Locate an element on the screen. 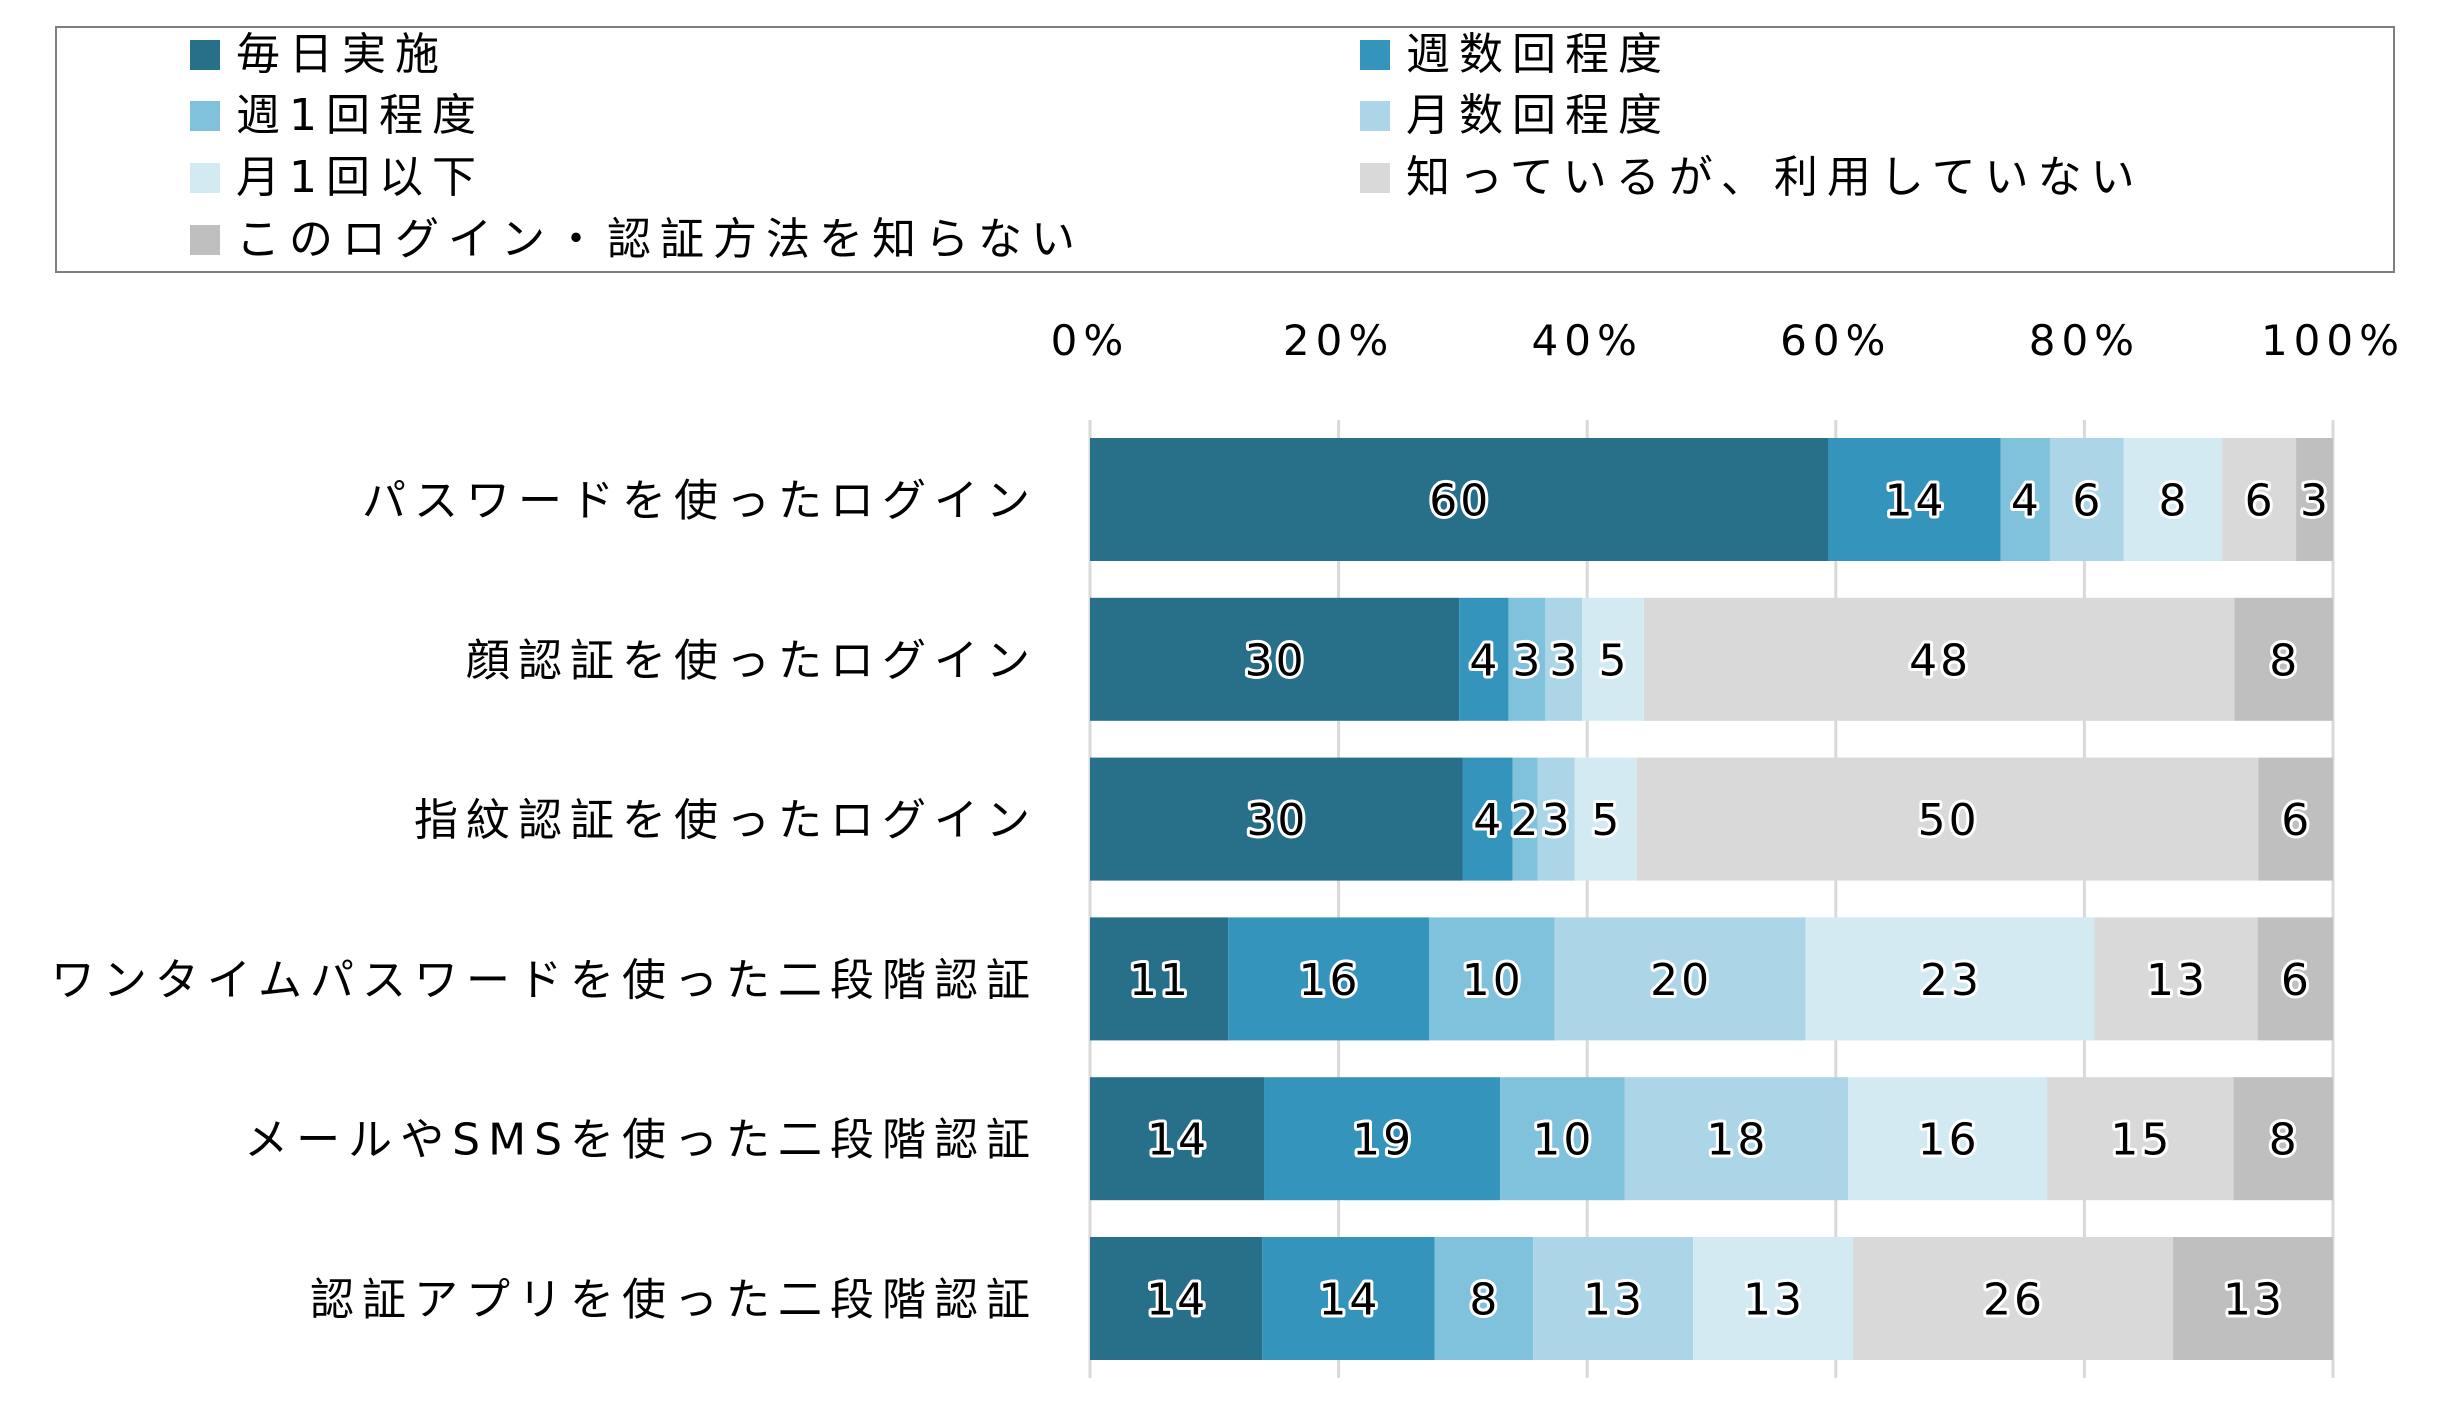 Image resolution: width=2443 pixels, height=1404 pixels. legend-item: 月1回以下 is located at coordinates (337, 178).